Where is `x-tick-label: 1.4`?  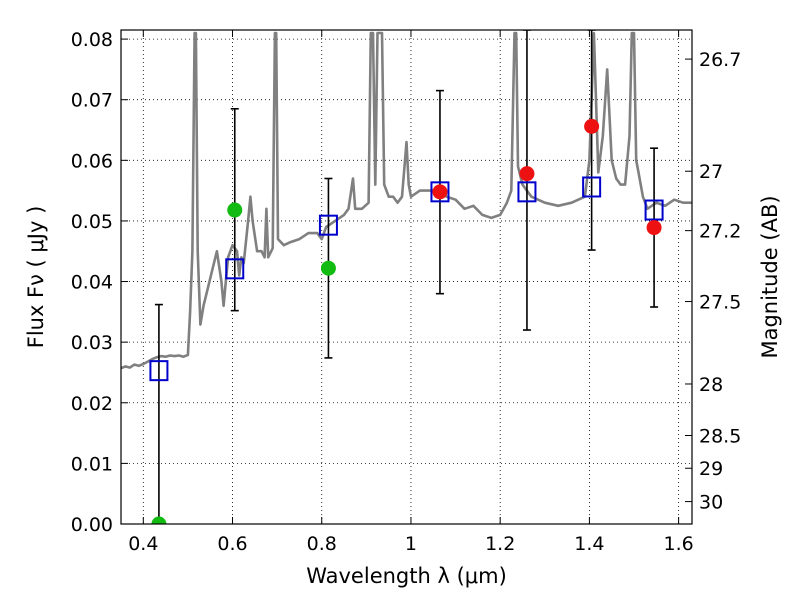
x-tick-label: 1.4 is located at coordinates (589, 544).